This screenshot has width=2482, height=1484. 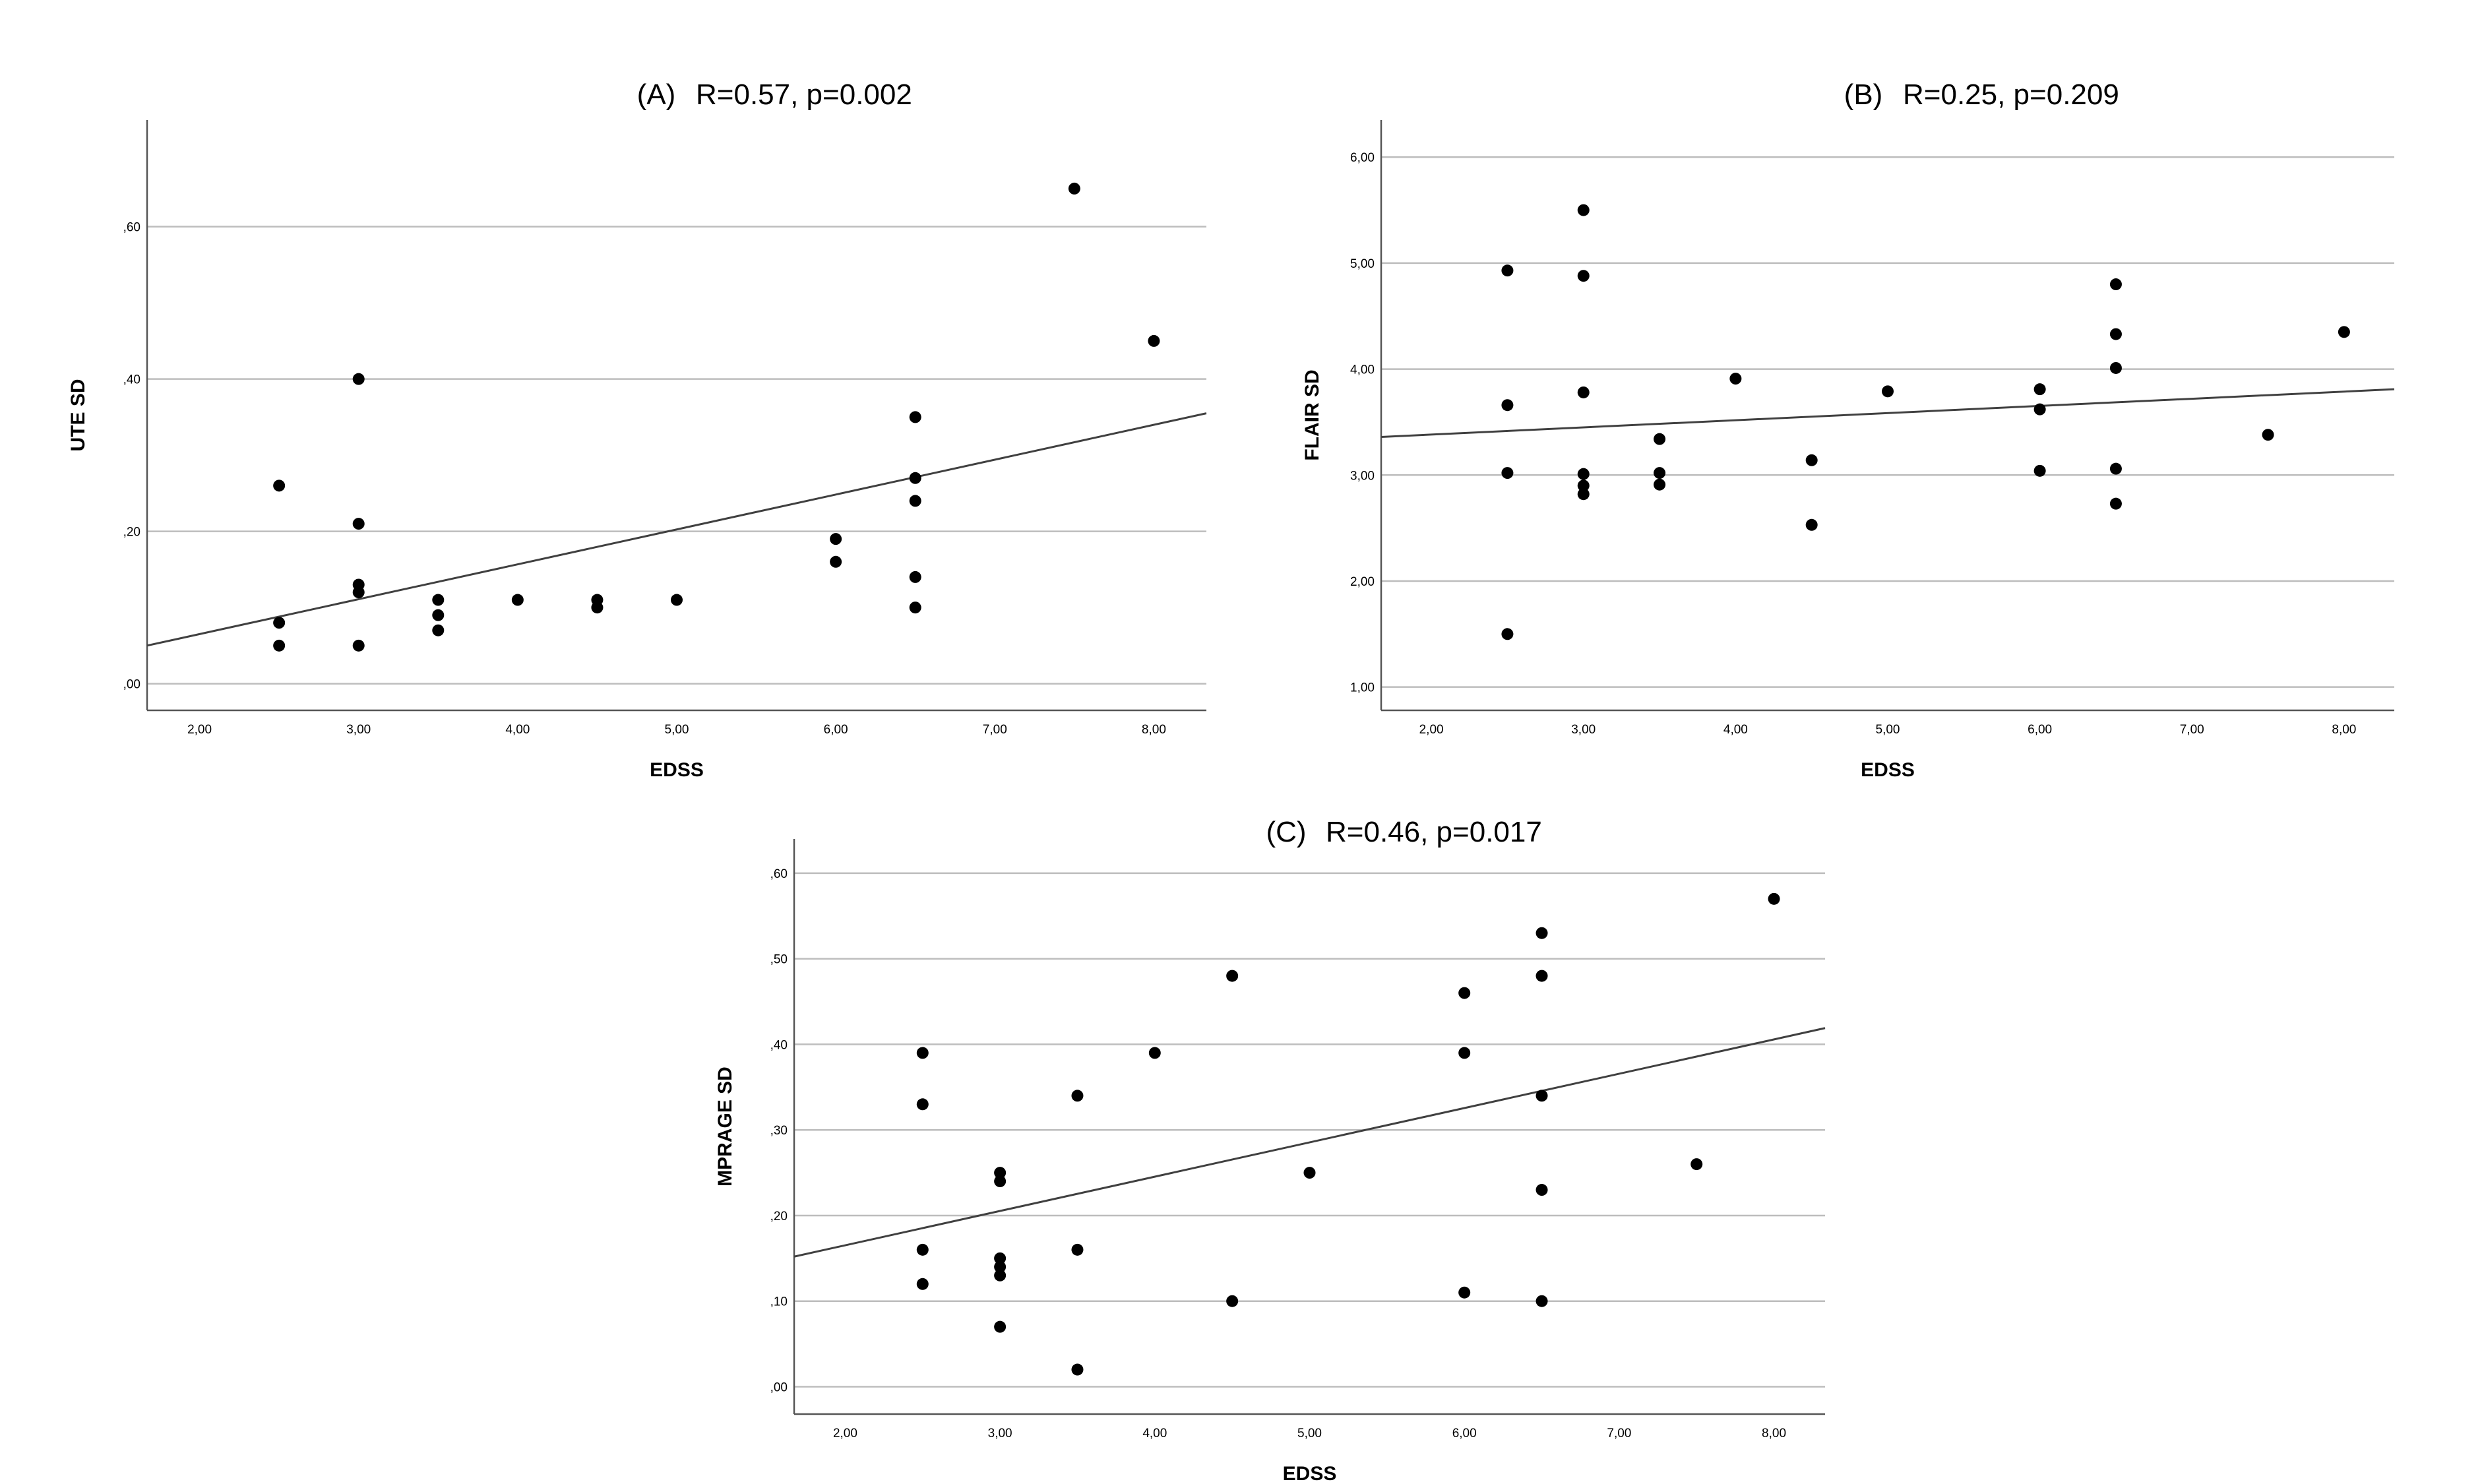 I want to click on y-tick-label: ,20, so click(x=779, y=1216).